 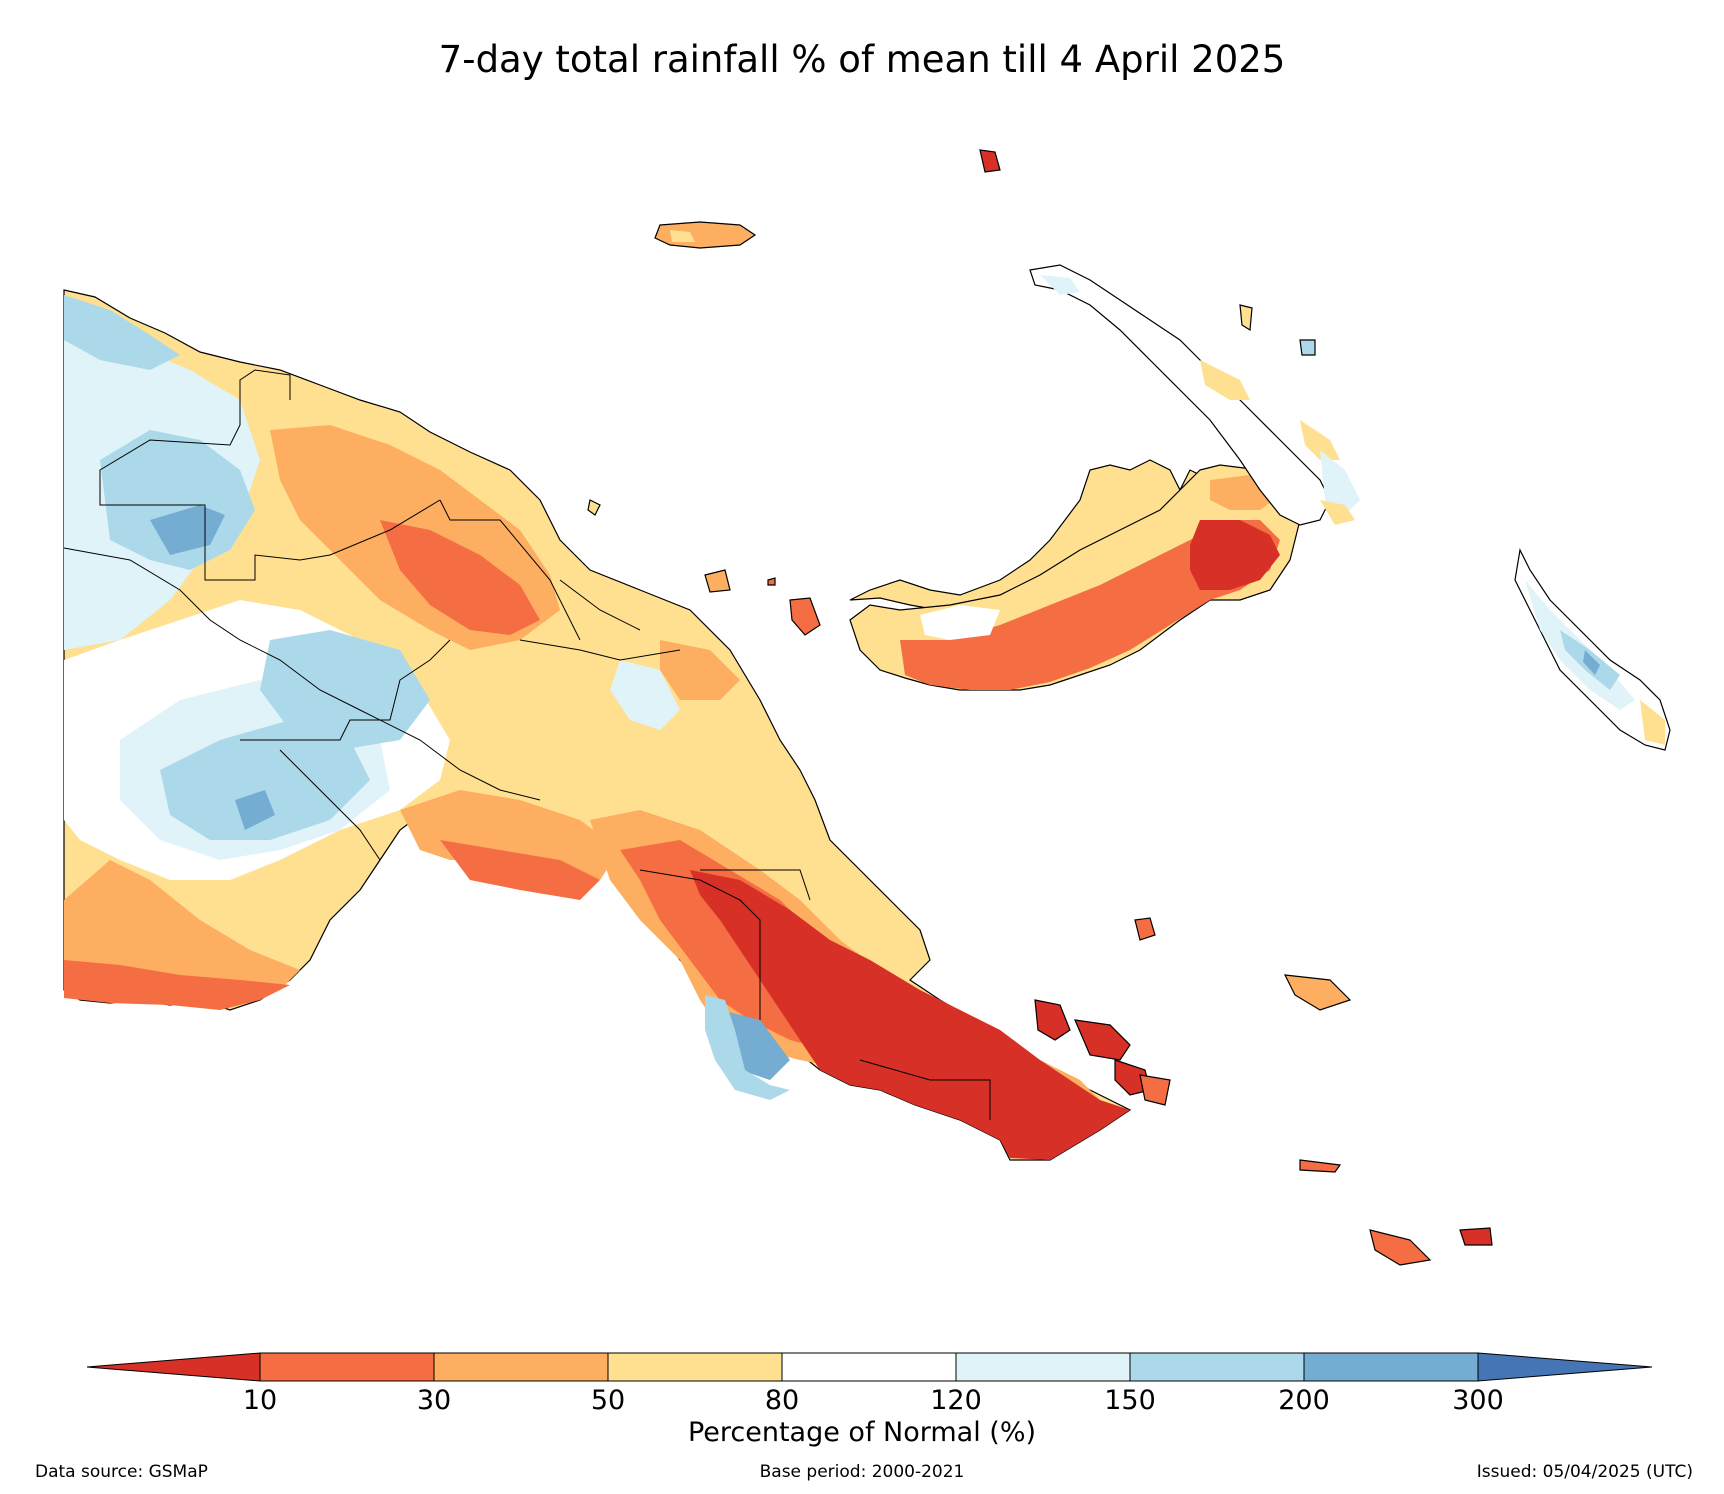 I want to click on gulf-light-blue, so click(x=747, y=1047).